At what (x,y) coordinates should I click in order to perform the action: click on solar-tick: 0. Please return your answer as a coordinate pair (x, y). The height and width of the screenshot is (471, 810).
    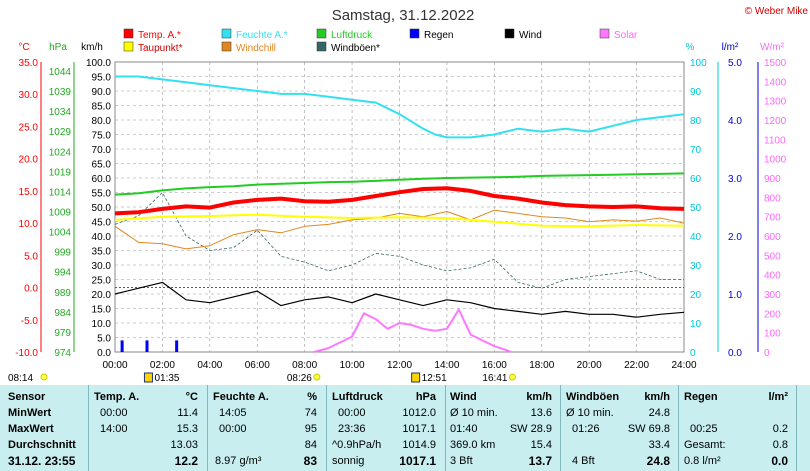
    Looking at the image, I should click on (767, 353).